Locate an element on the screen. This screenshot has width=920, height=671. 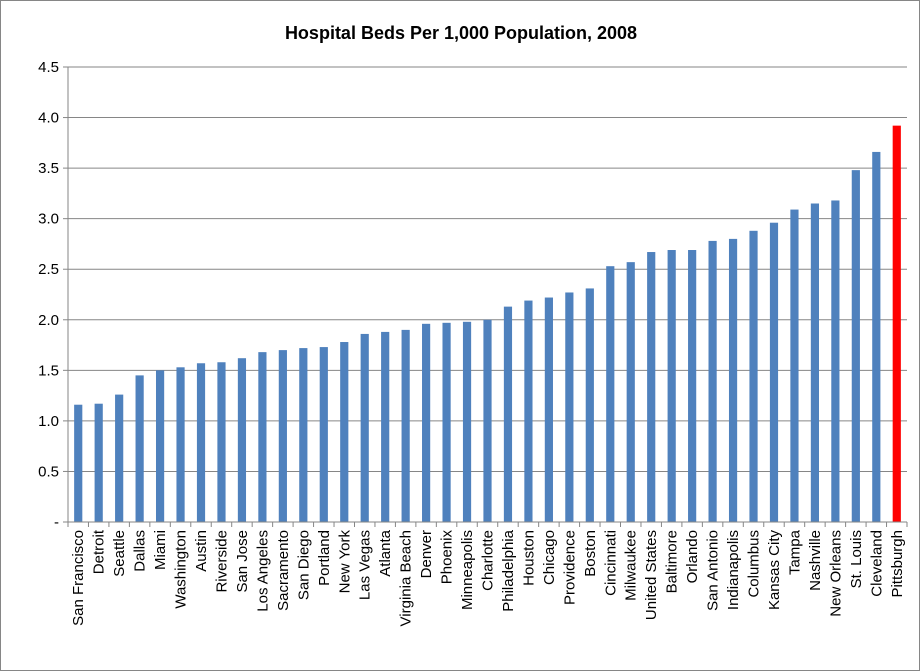
bar-indianapolis is located at coordinates (733, 380).